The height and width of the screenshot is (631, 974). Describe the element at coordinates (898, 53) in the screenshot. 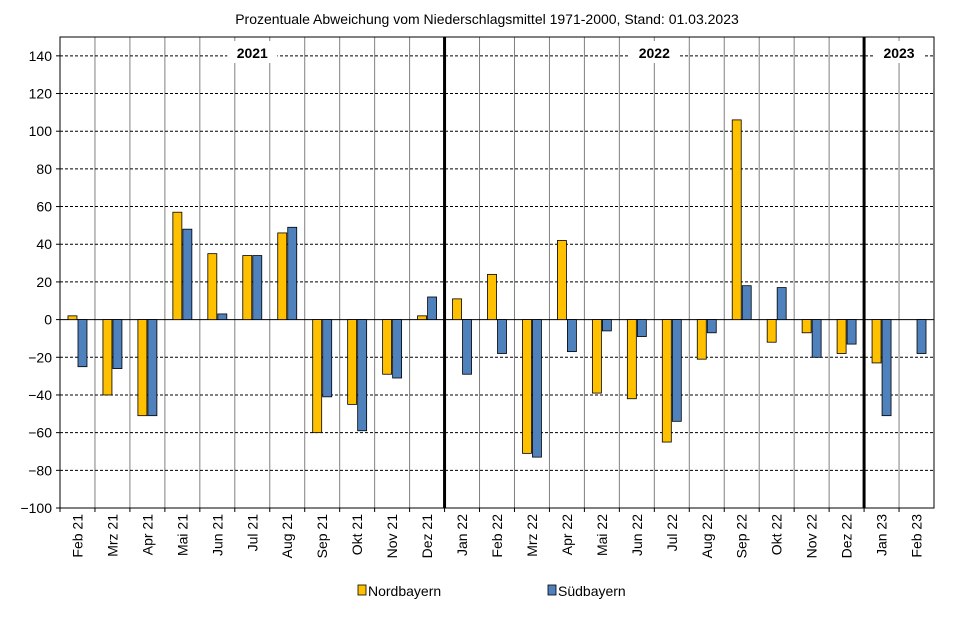

I see `year-label-2023: 2023` at that location.